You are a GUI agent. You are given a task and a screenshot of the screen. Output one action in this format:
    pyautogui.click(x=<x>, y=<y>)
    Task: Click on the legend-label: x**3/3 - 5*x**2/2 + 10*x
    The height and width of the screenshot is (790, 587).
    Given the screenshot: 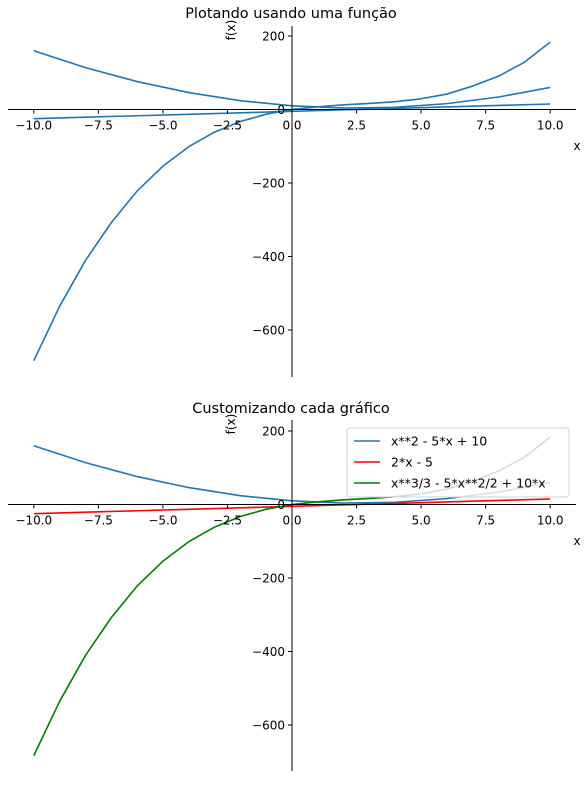 What is the action you would take?
    pyautogui.click(x=468, y=483)
    